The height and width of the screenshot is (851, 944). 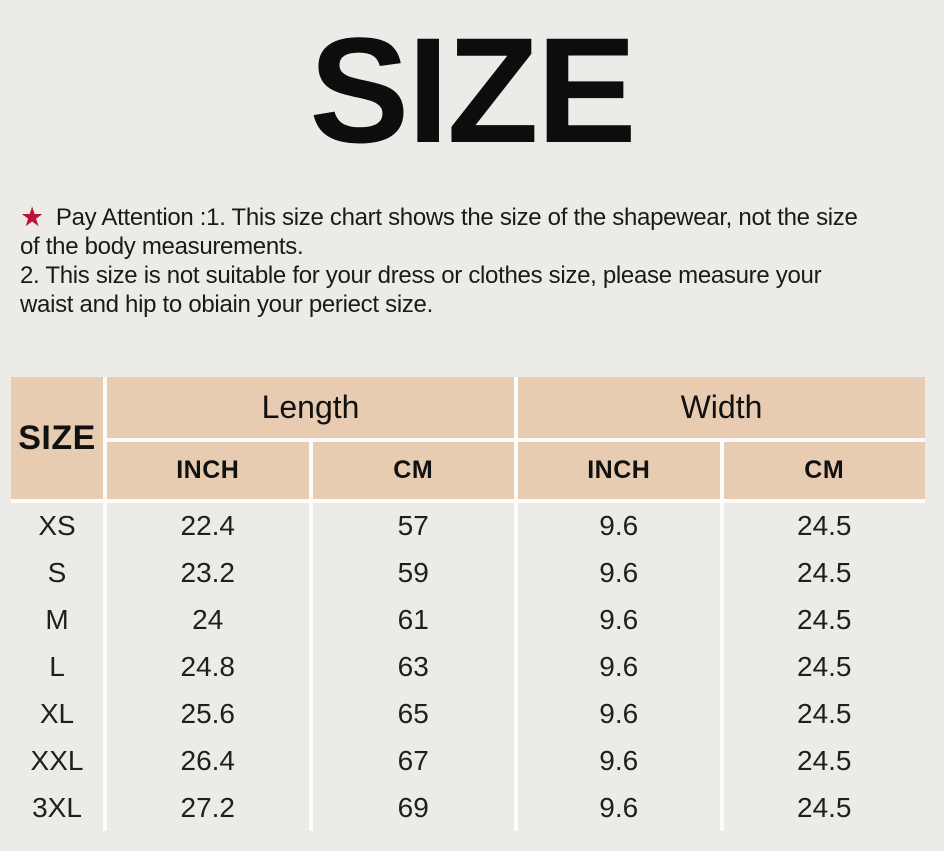 I want to click on measurement-cell: 69, so click(x=413, y=808).